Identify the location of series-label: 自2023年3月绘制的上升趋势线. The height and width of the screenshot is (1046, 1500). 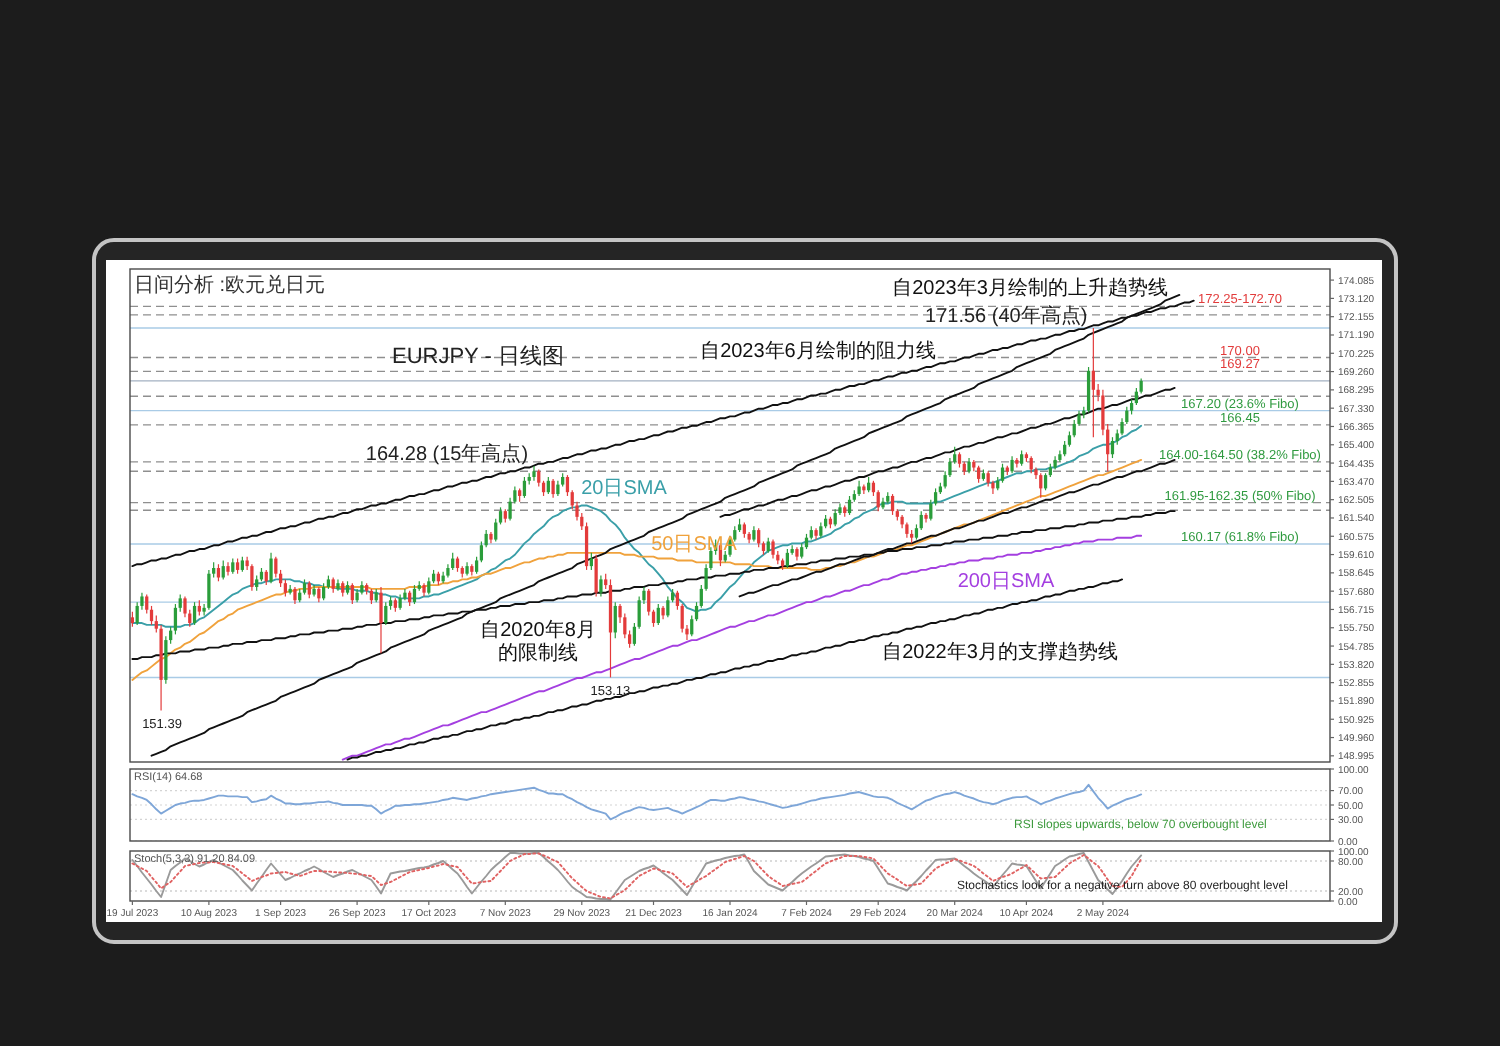
(1030, 287).